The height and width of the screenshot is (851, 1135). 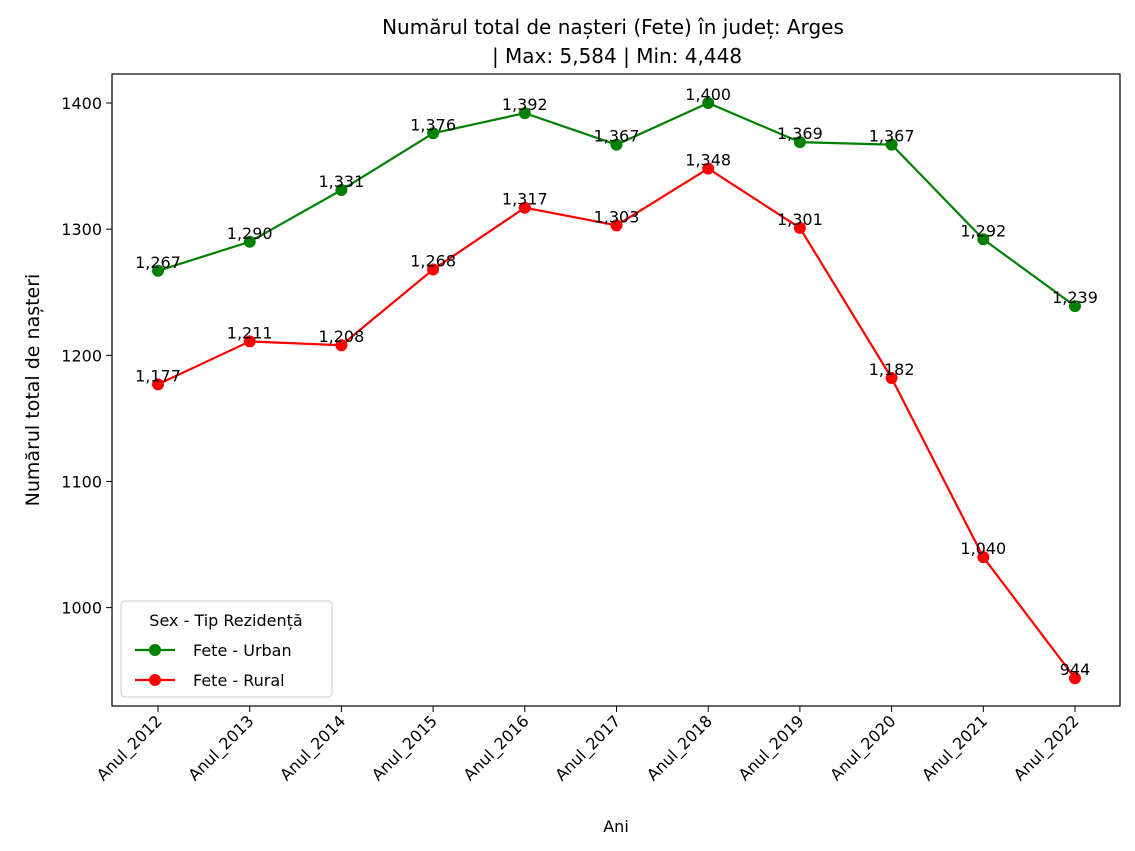 What do you see at coordinates (955, 748) in the screenshot?
I see `x-tick-label: Anul_2021` at bounding box center [955, 748].